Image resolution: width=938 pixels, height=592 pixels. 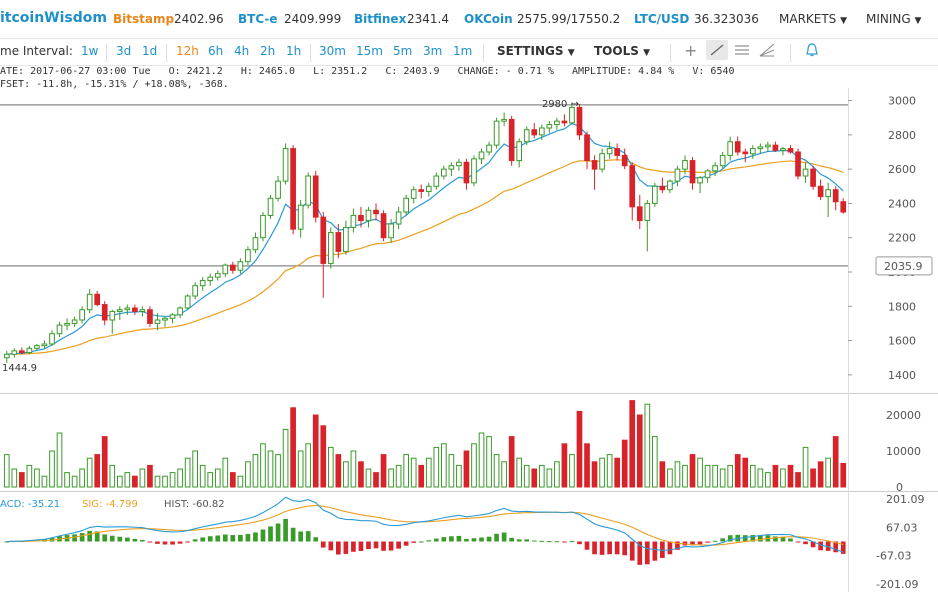 I want to click on exchange-btce: BTC-e, so click(x=258, y=19).